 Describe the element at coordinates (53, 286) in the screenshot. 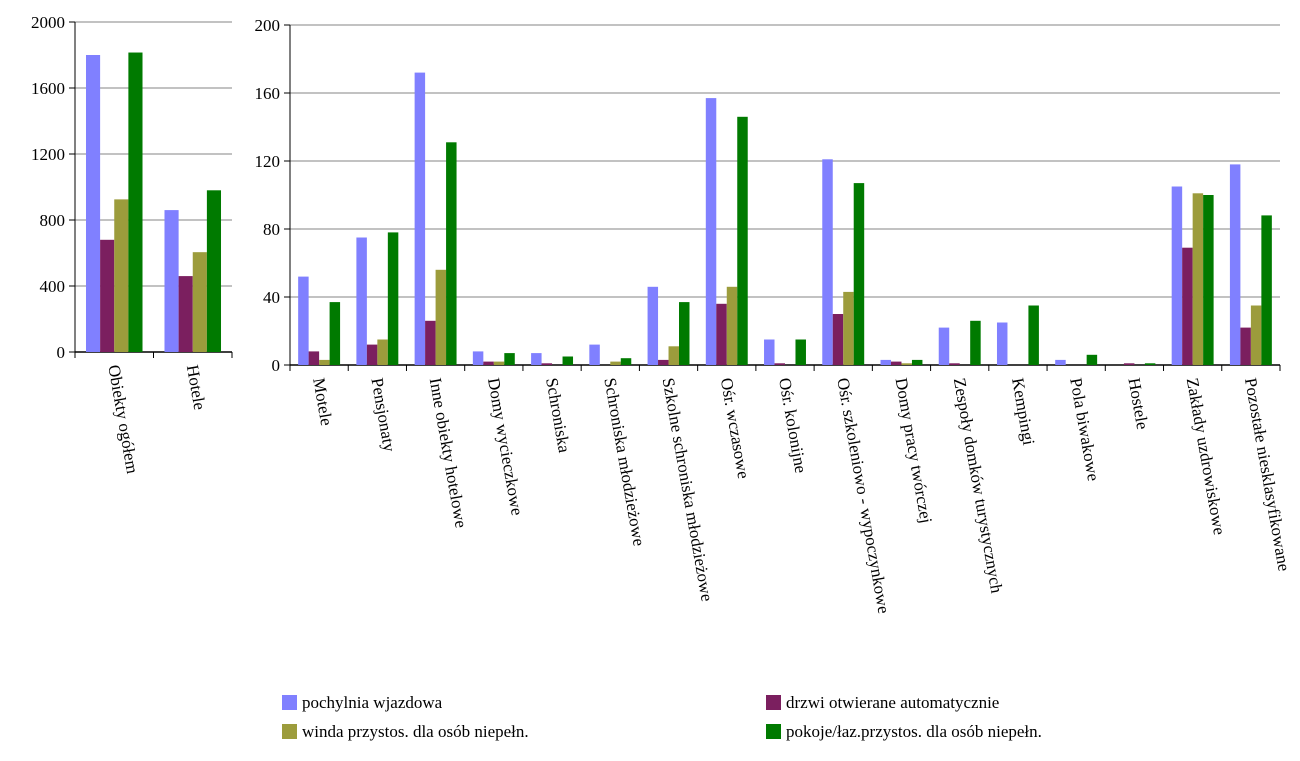

I see `y-tick-label: 400` at that location.